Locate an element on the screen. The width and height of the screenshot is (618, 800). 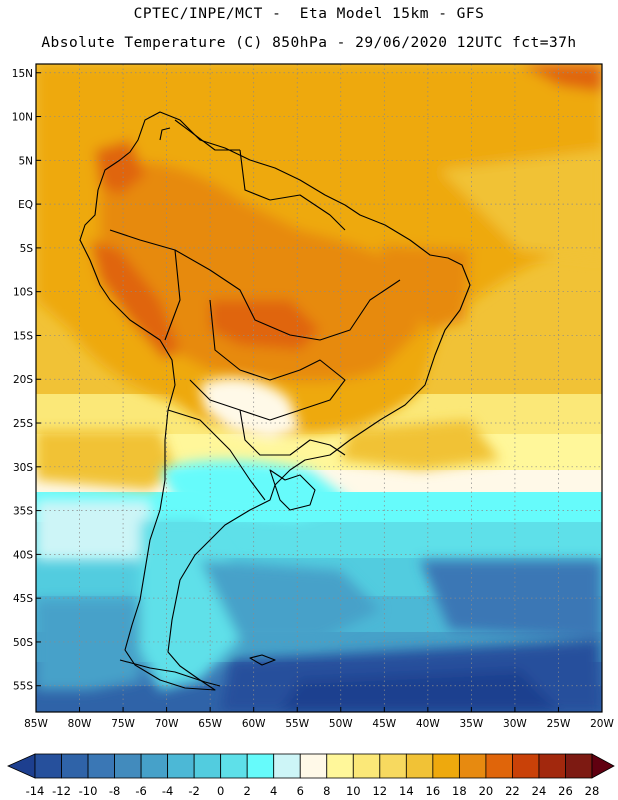
lon-tick-label: 65W is located at coordinates (210, 724).